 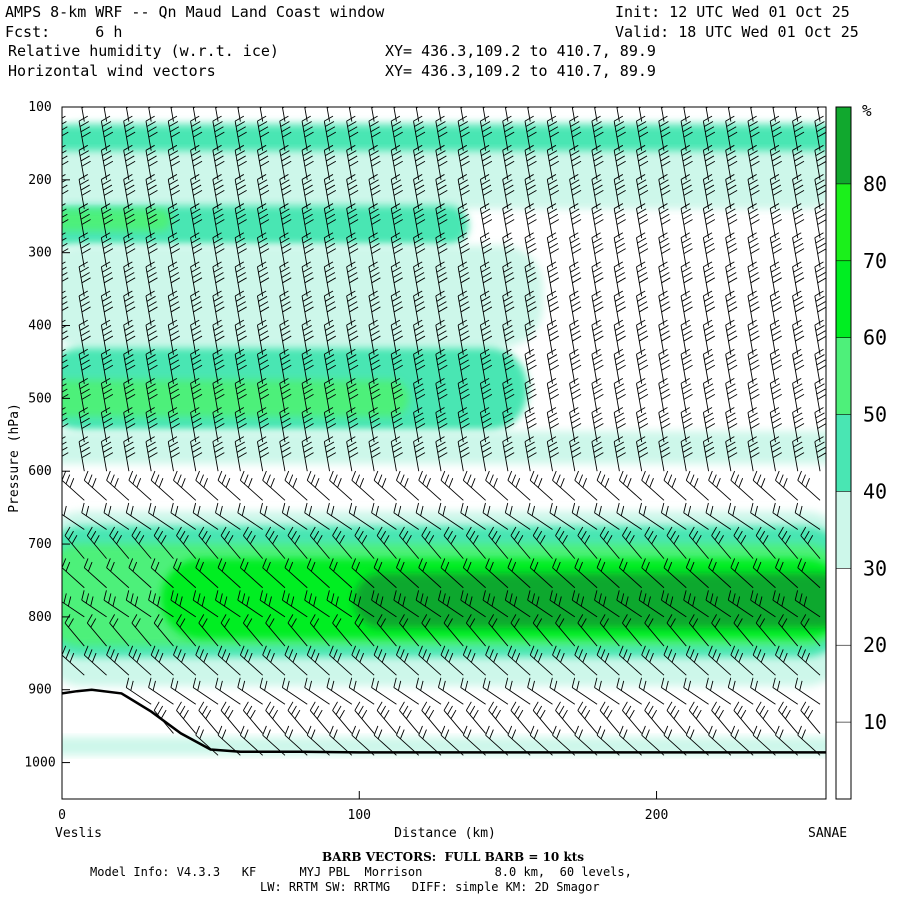 What do you see at coordinates (444, 721) in the screenshot?
I see `terrain-line` at bounding box center [444, 721].